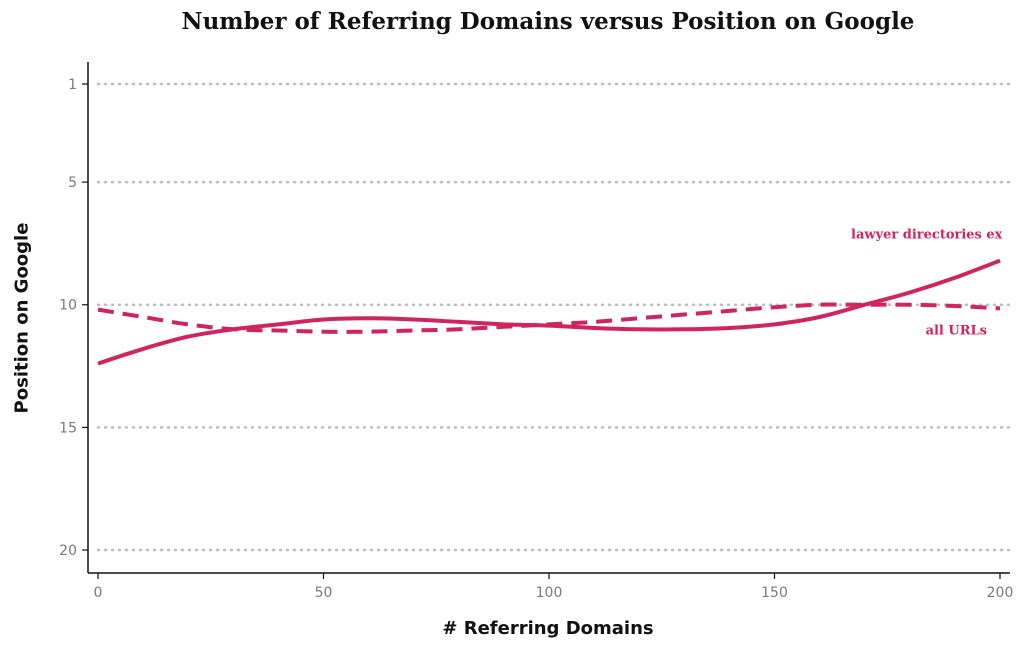  I want to click on x-tick-label: 0, so click(98, 593).